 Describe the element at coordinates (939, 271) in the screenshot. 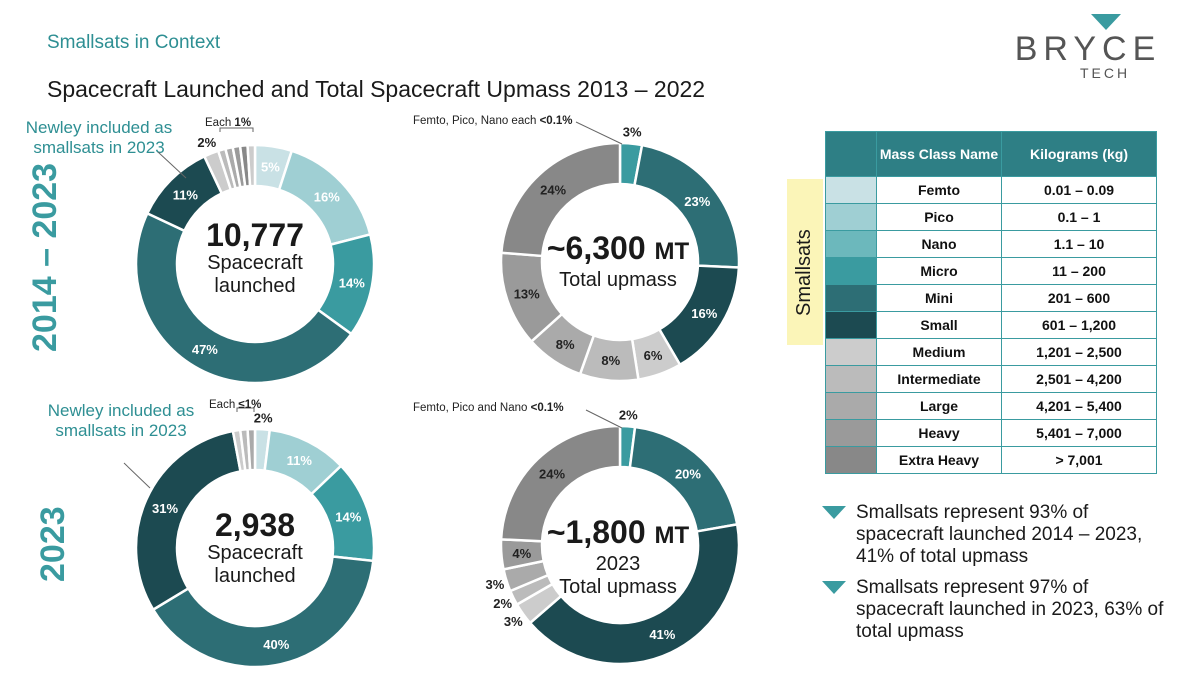

I see `mass-class-name: Micro` at that location.